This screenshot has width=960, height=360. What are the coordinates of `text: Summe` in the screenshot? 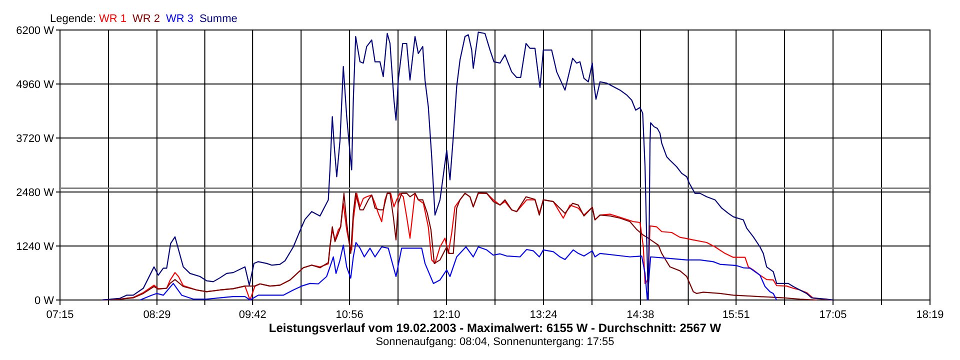 It's located at (218, 19).